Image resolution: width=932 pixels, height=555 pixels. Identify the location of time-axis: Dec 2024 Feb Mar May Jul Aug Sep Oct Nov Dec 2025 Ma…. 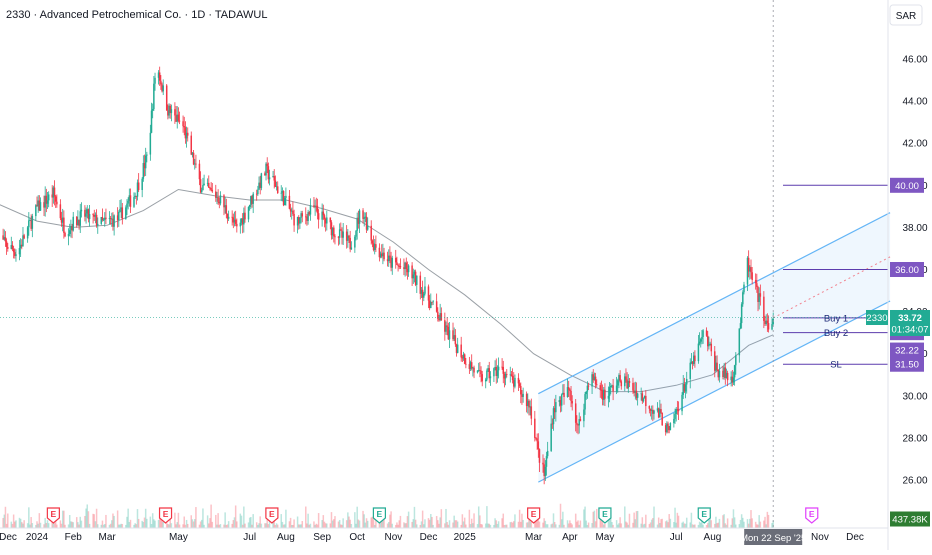
(444, 535).